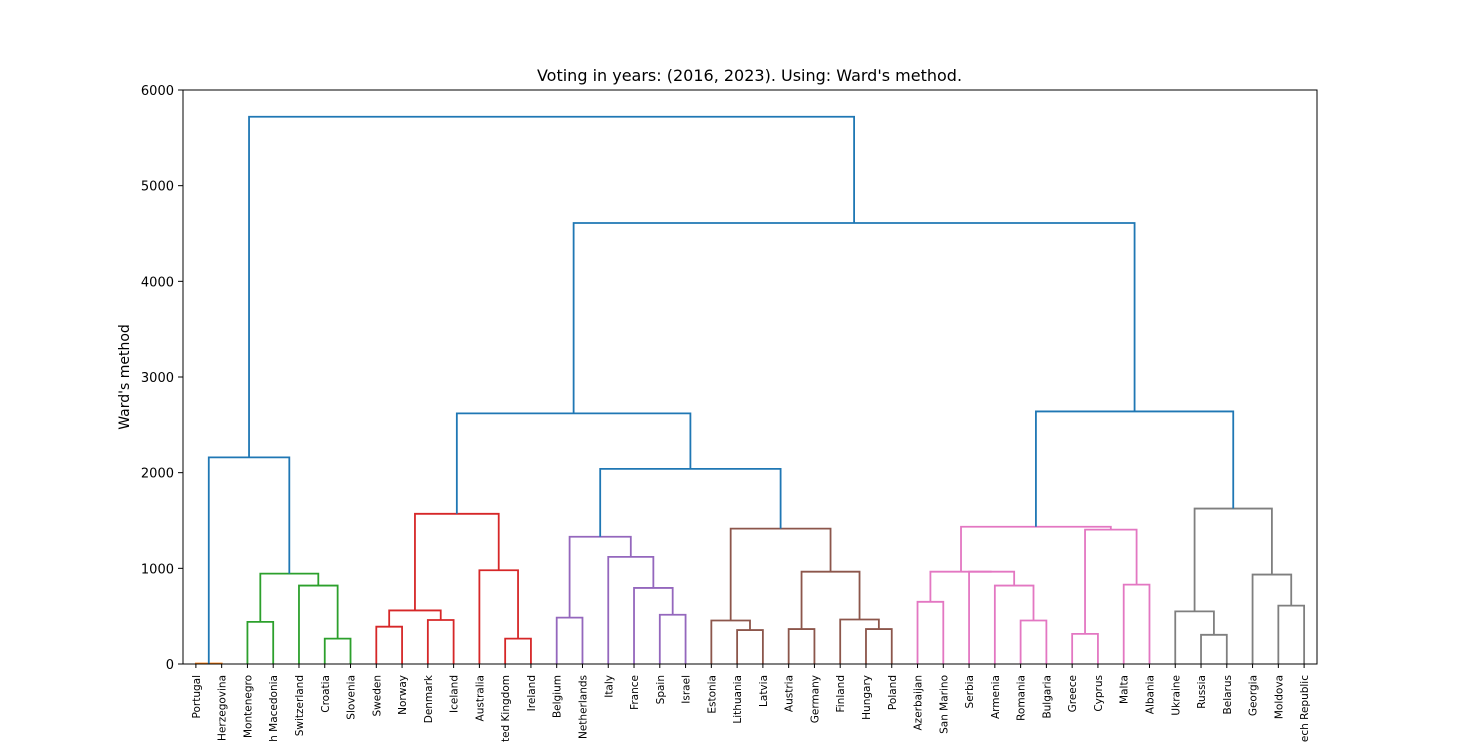 The width and height of the screenshot is (1463, 745). Describe the element at coordinates (815, 699) in the screenshot. I see `leaf-label: Germany` at that location.